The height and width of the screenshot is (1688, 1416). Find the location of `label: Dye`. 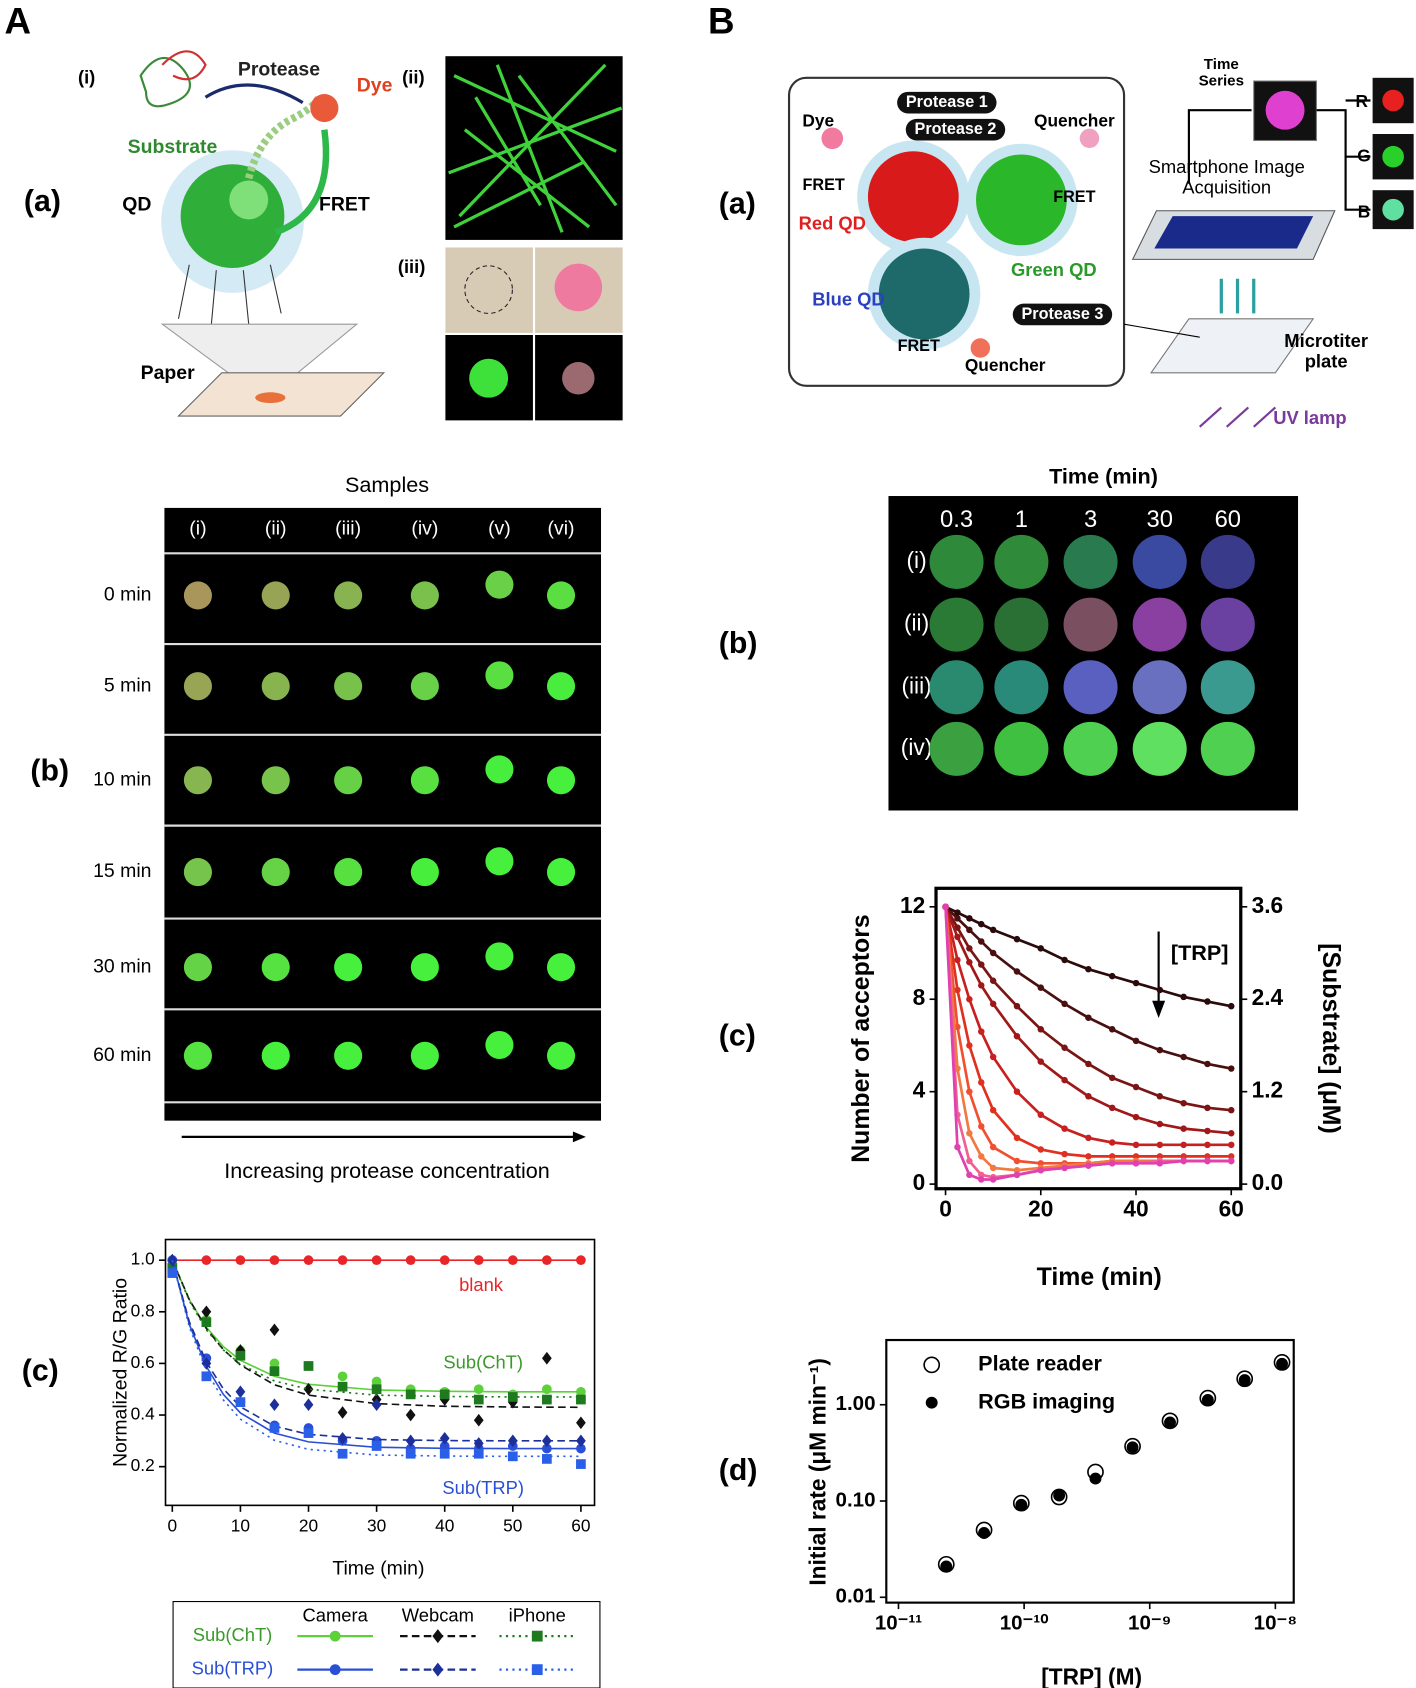

label: Dye is located at coordinates (375, 86).